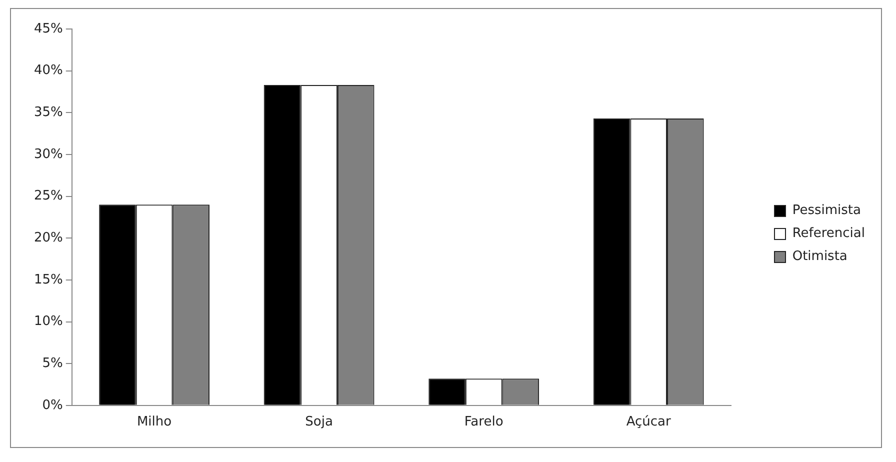 The image size is (896, 462). Describe the element at coordinates (820, 256) in the screenshot. I see `legend-label: Otimista` at that location.